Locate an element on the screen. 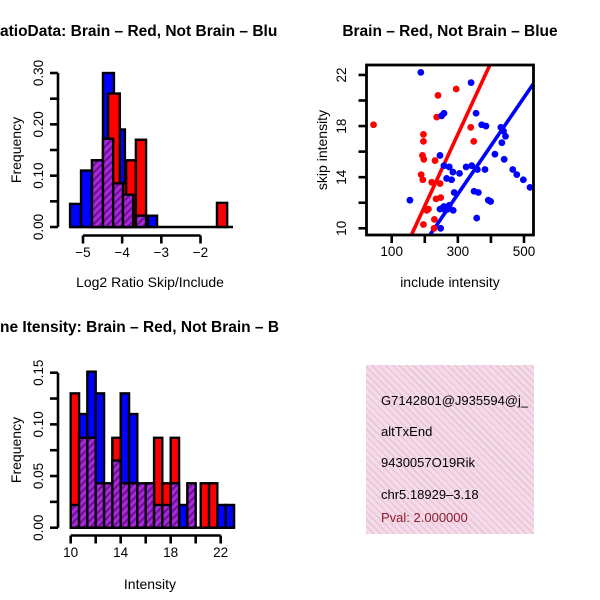 This screenshot has height=600, width=600. x-tick-label: 18 is located at coordinates (170, 552).